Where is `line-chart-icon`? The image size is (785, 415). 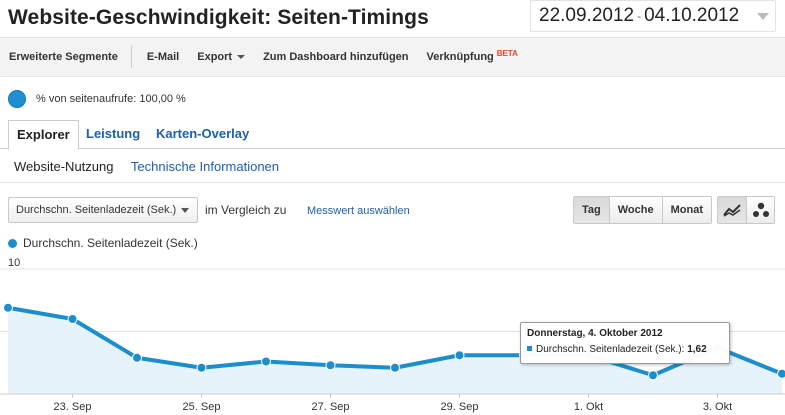
line-chart-icon is located at coordinates (732, 210).